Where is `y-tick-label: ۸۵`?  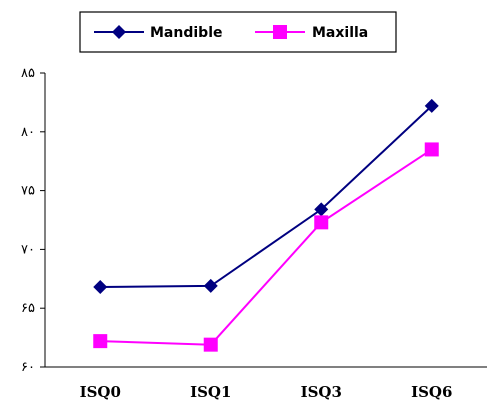 y-tick-label: ۸۵ is located at coordinates (28, 73).